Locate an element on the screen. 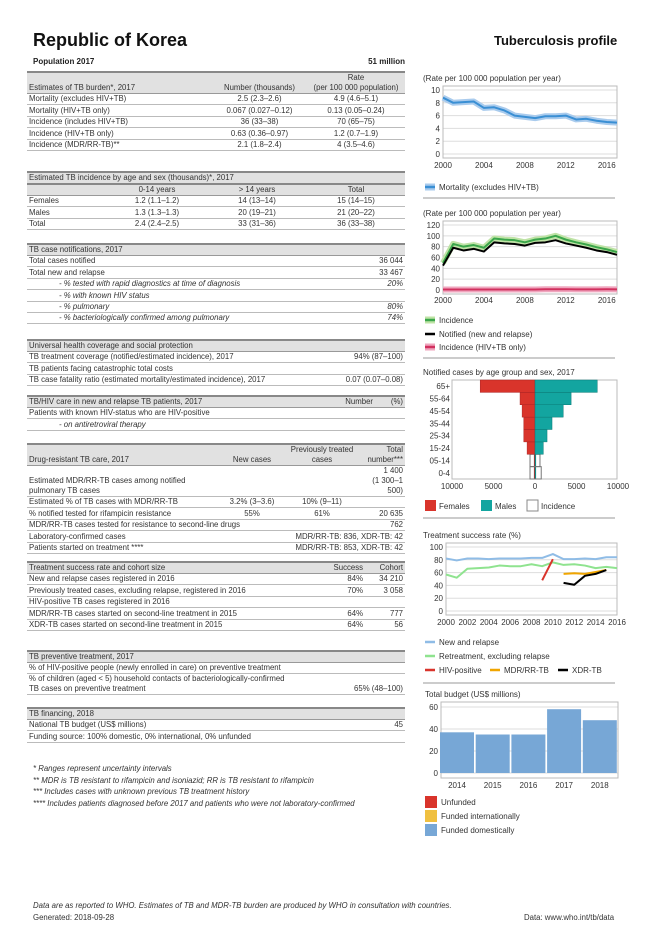  y-tick-label: 60 is located at coordinates (435, 258).